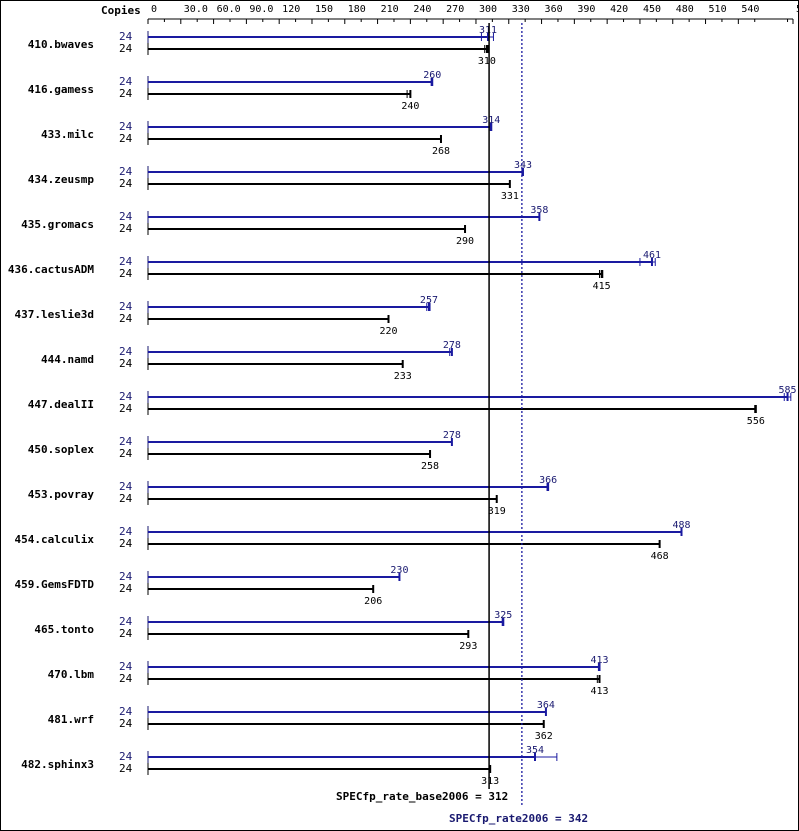 This screenshot has height=831, width=799. I want to click on peak-value-label: 314, so click(491, 120).